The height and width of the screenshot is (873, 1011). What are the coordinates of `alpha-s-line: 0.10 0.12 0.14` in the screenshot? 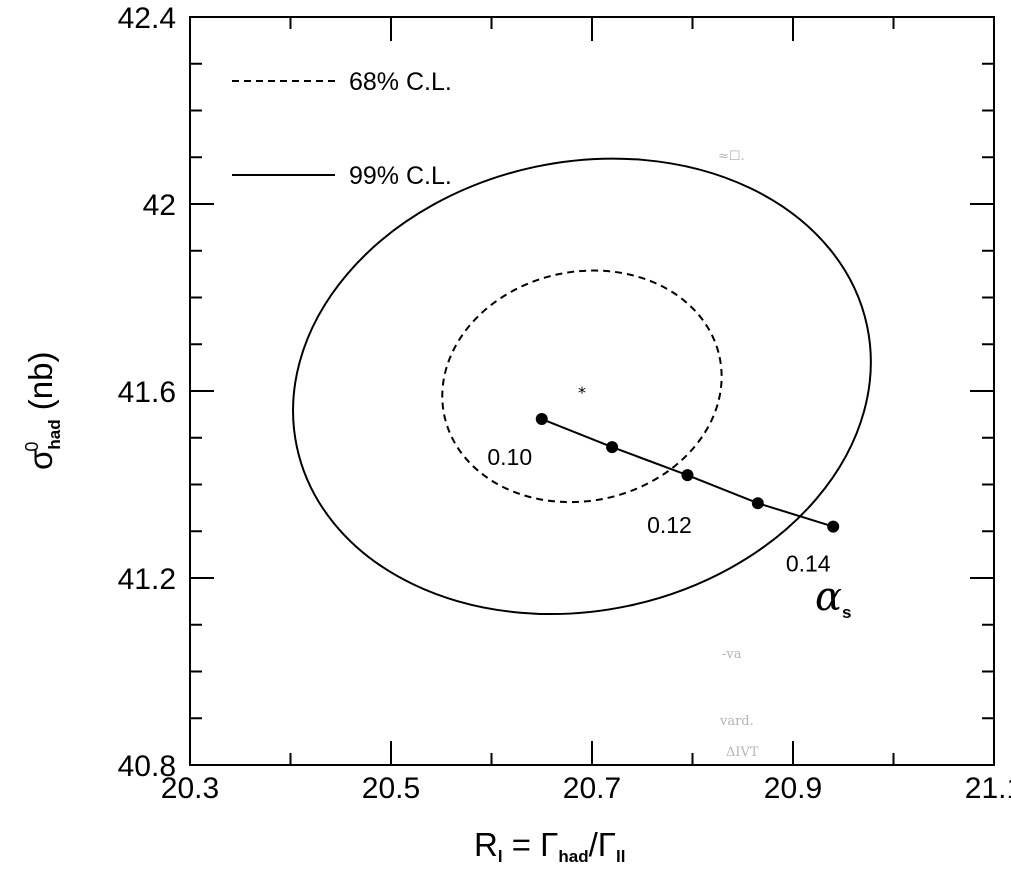 It's located at (663, 495).